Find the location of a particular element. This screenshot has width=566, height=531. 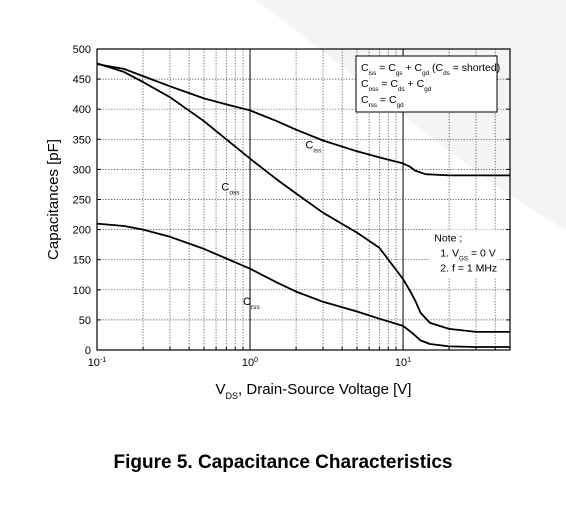

note-line: 2. f = 1 MHz is located at coordinates (468, 269).